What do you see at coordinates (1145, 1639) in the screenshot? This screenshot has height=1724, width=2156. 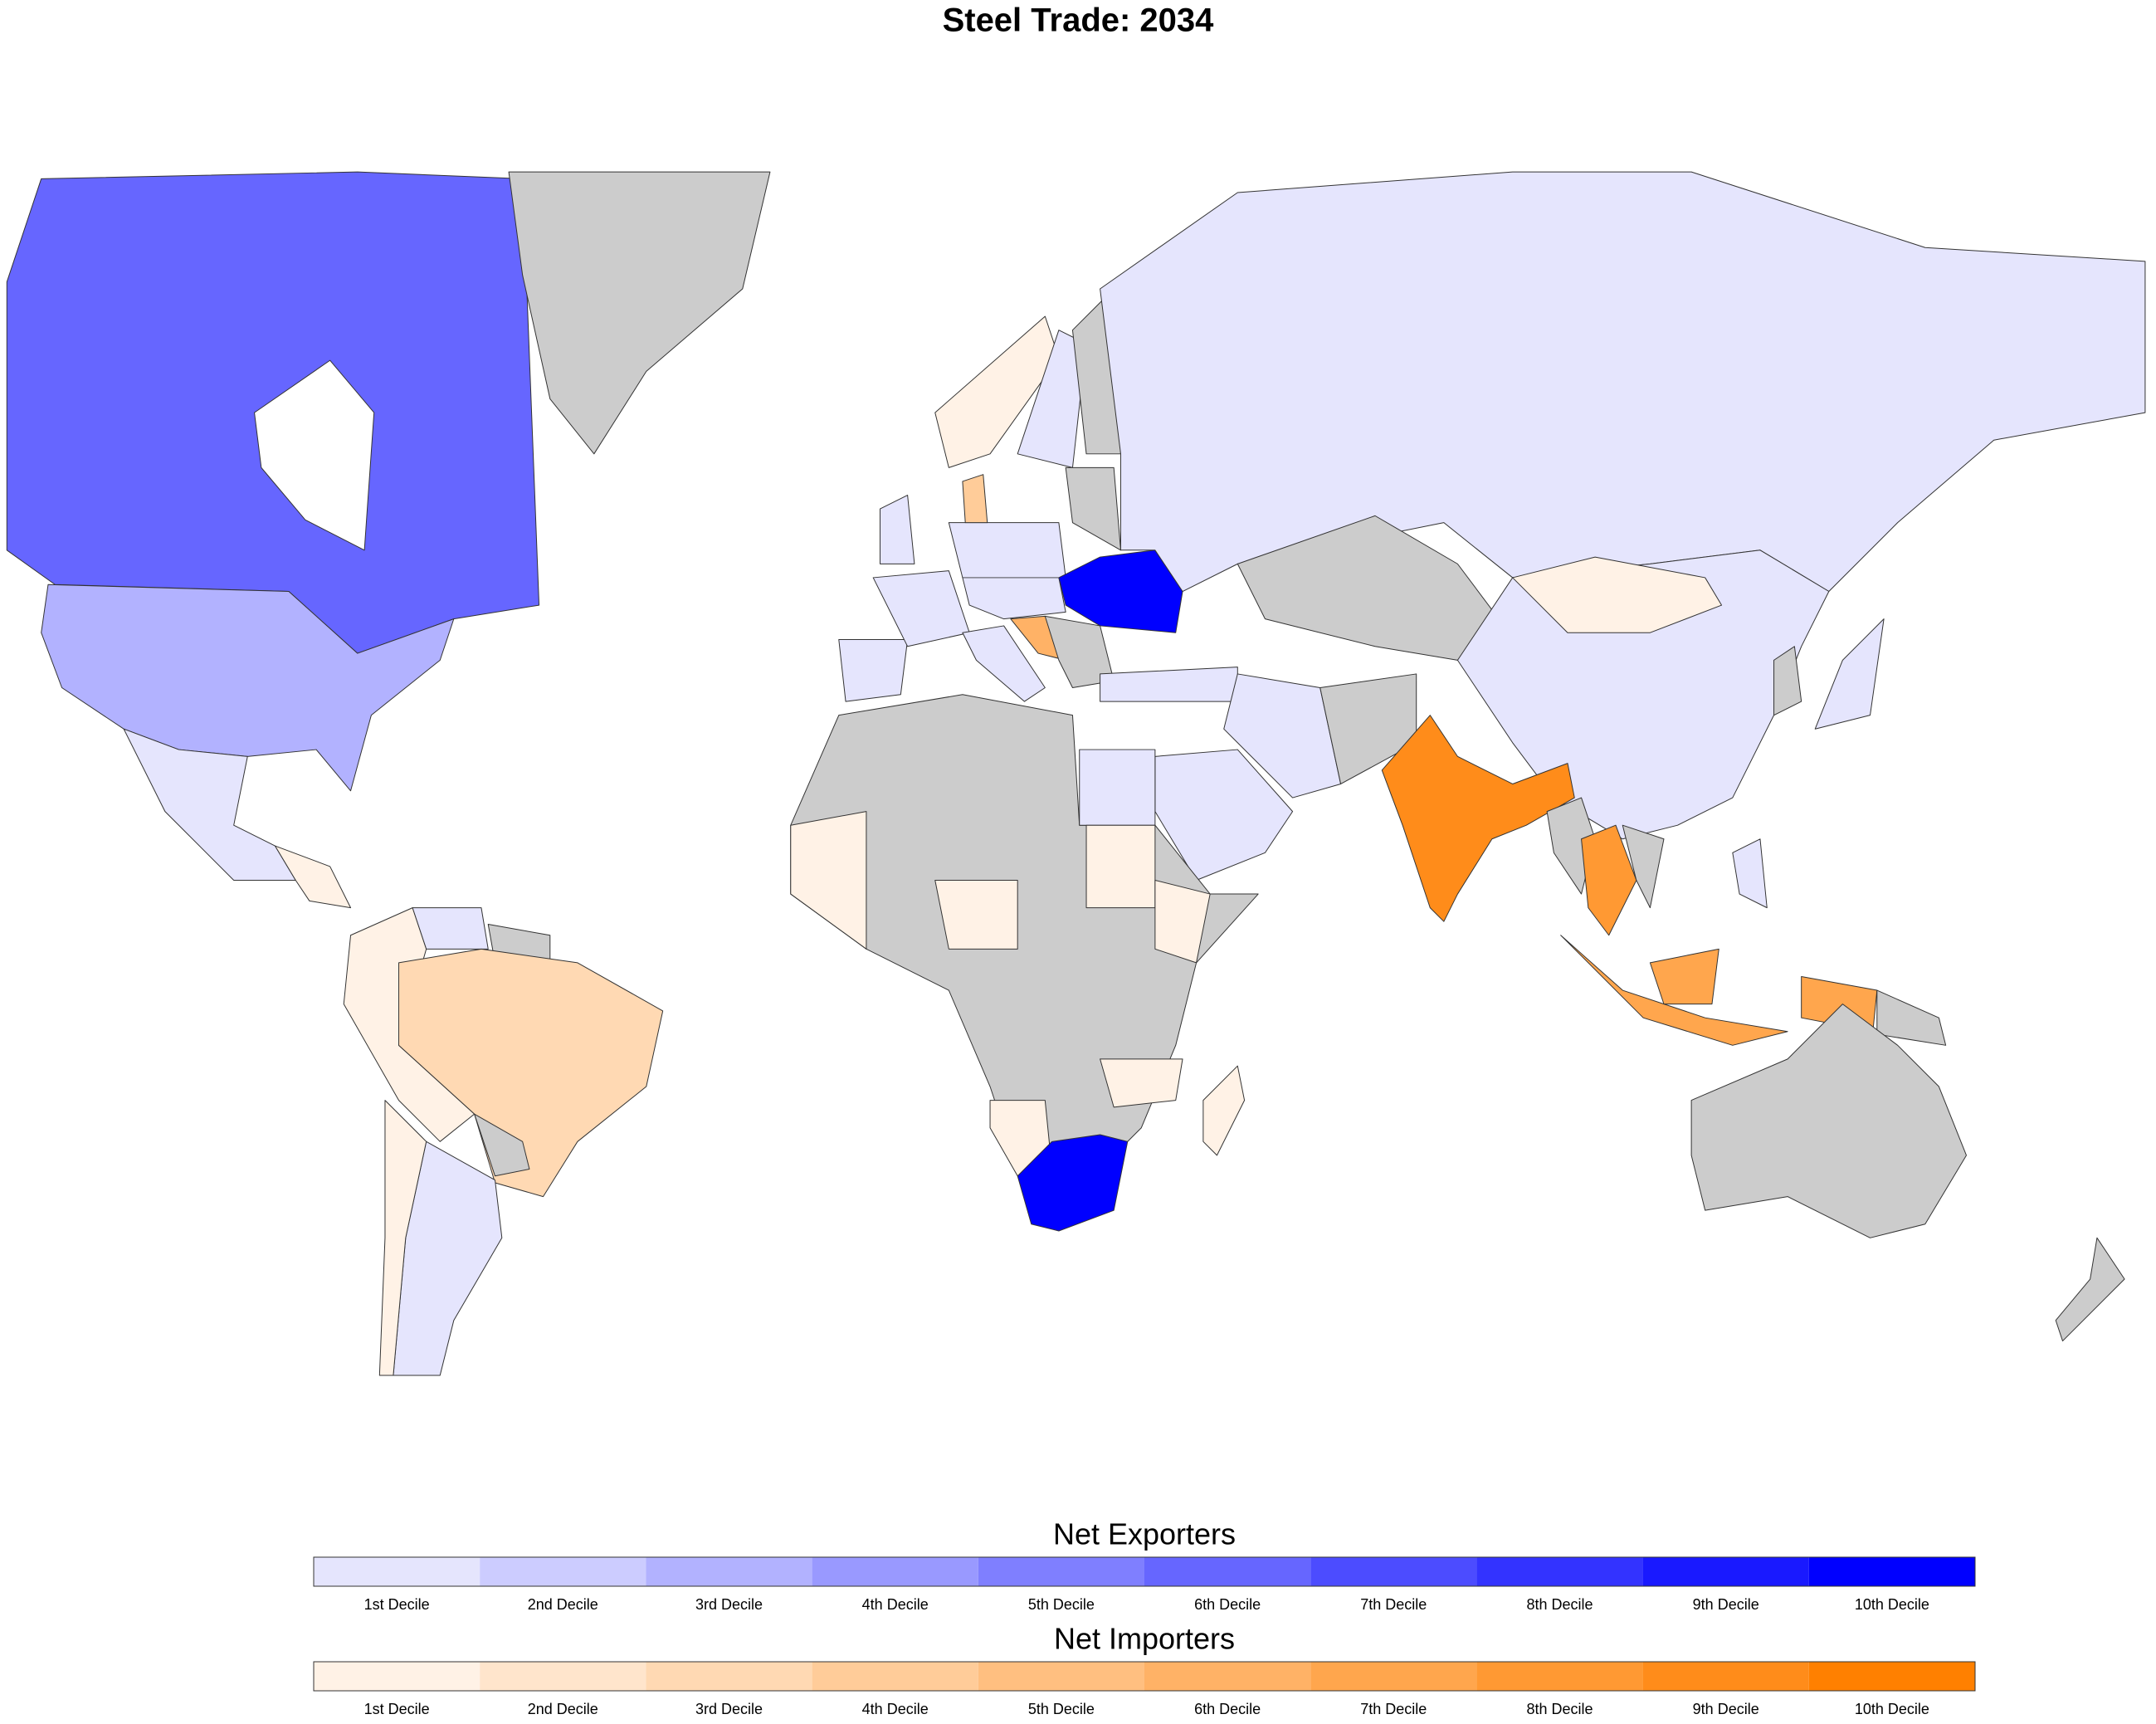 I see `legend-title: Net Importers` at bounding box center [1145, 1639].